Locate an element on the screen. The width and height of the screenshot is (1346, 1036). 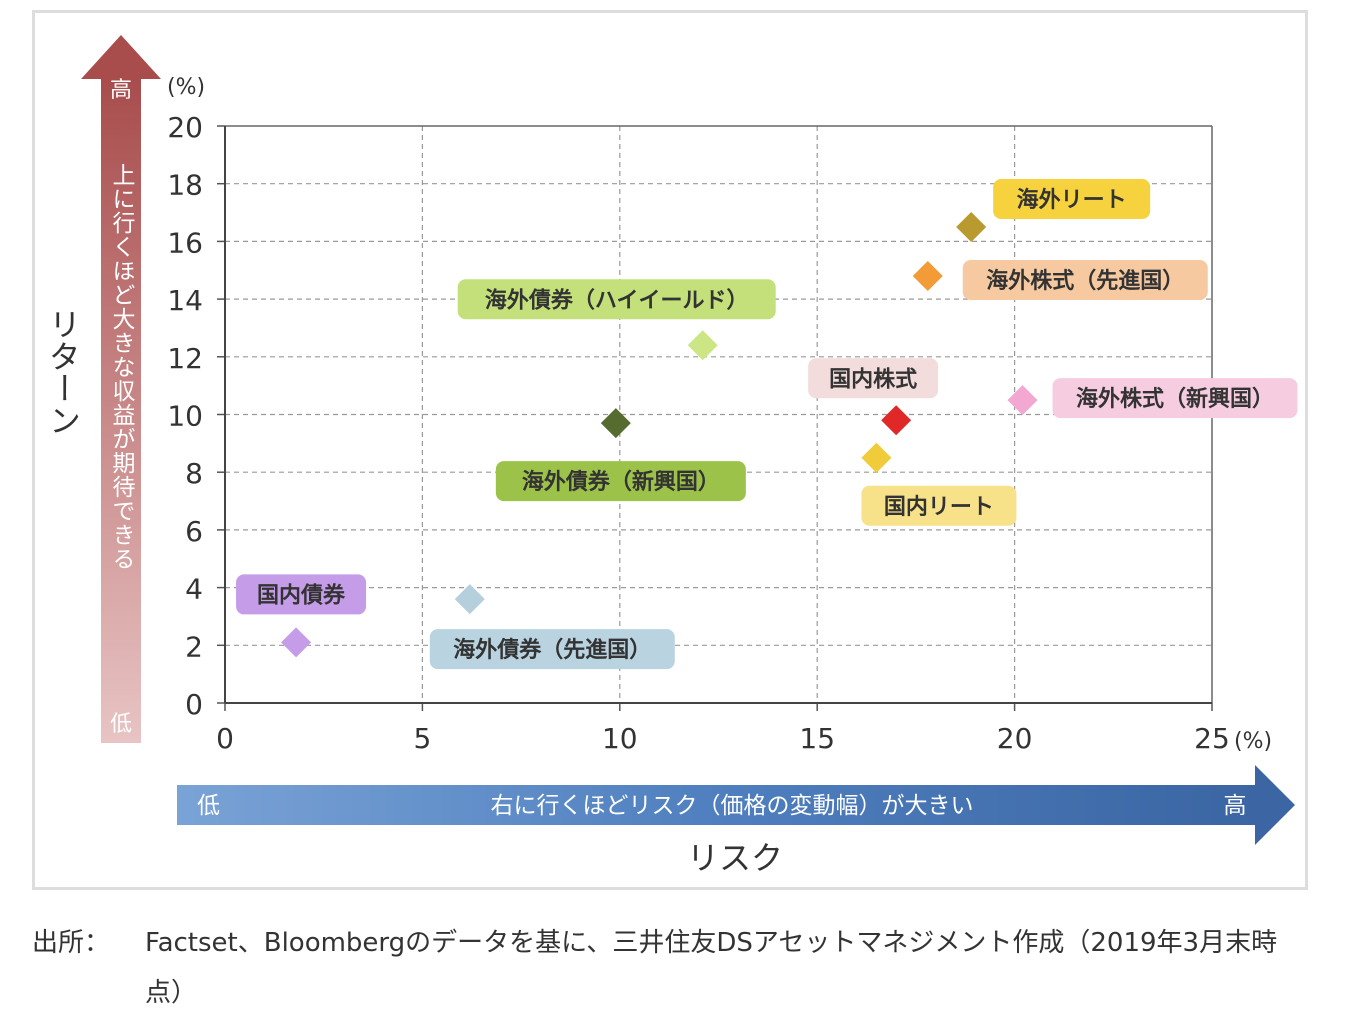
y-tick-label: 12 is located at coordinates (185, 358).